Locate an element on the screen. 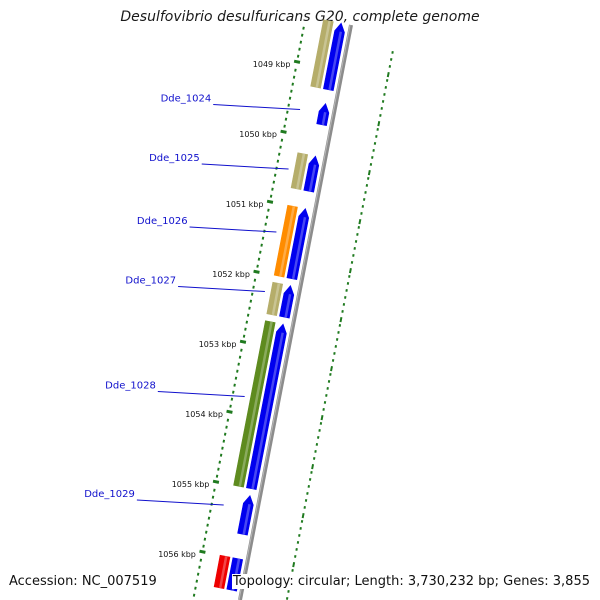 The width and height of the screenshot is (600, 600). kbp-label: 1053 kbp is located at coordinates (218, 344).